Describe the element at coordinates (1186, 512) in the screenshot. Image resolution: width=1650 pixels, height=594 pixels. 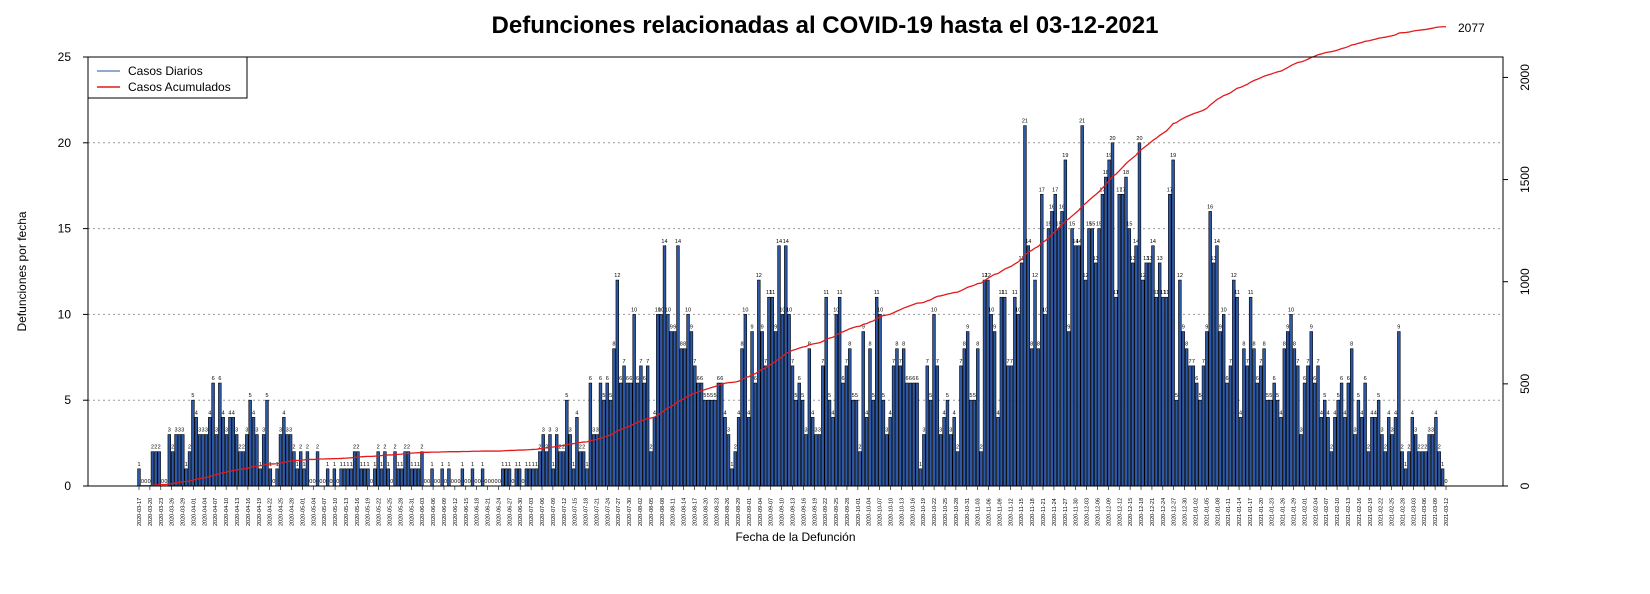
I see `x-tick-label: 2020-12-30` at that location.